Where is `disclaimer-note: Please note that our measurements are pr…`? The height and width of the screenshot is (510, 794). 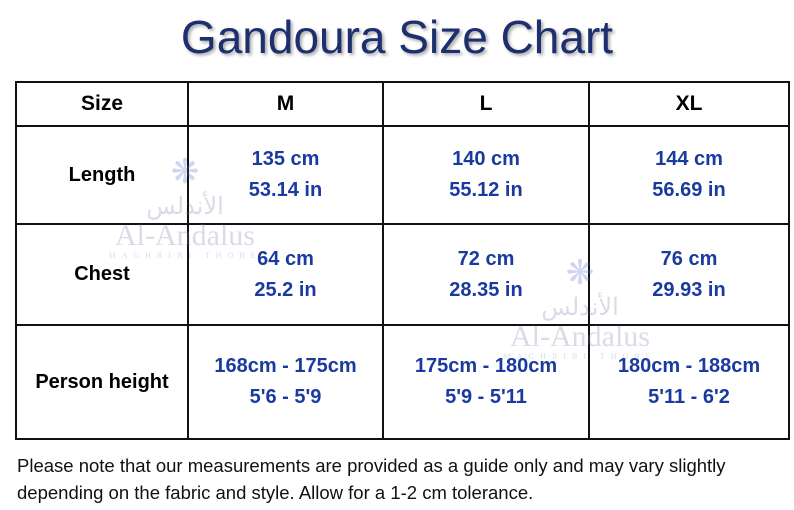
disclaimer-note: Please note that our measurements are pr… is located at coordinates (371, 479).